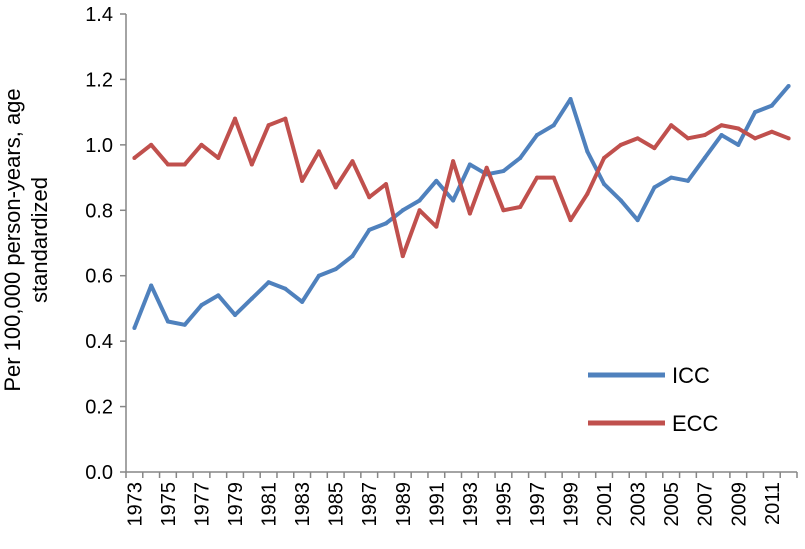 This screenshot has height=549, width=805. I want to click on y-tick-label: 0.2, so click(99, 408).